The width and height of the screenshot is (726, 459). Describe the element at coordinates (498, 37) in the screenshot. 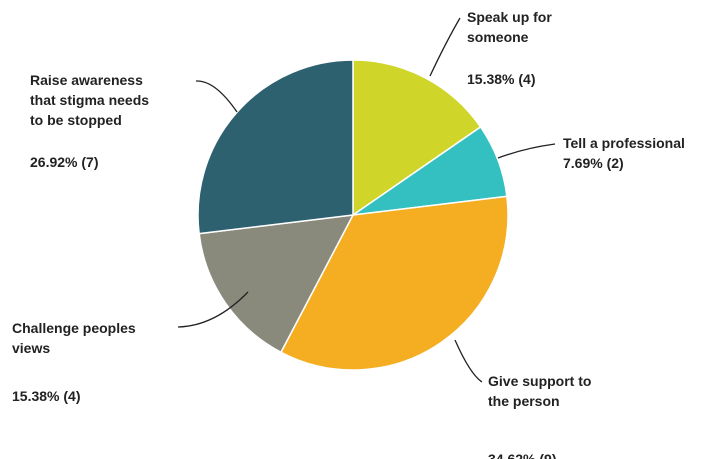

I see `slice-label: someone` at that location.